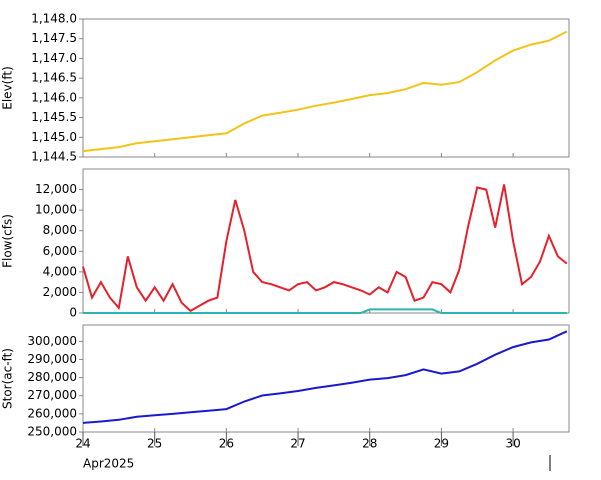 Image resolution: width=601 pixels, height=480 pixels. I want to click on y-tick-label: 1,147.5, so click(54, 38).